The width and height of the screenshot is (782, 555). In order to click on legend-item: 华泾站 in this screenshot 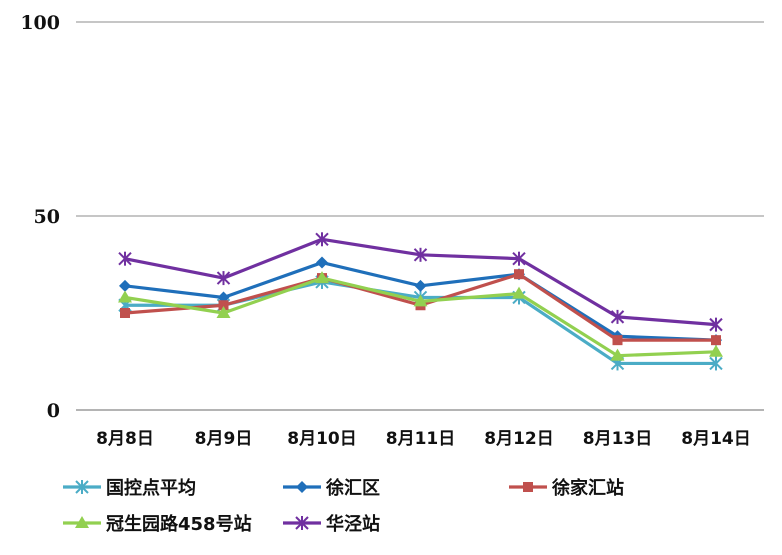, I will do `click(331, 523)`.